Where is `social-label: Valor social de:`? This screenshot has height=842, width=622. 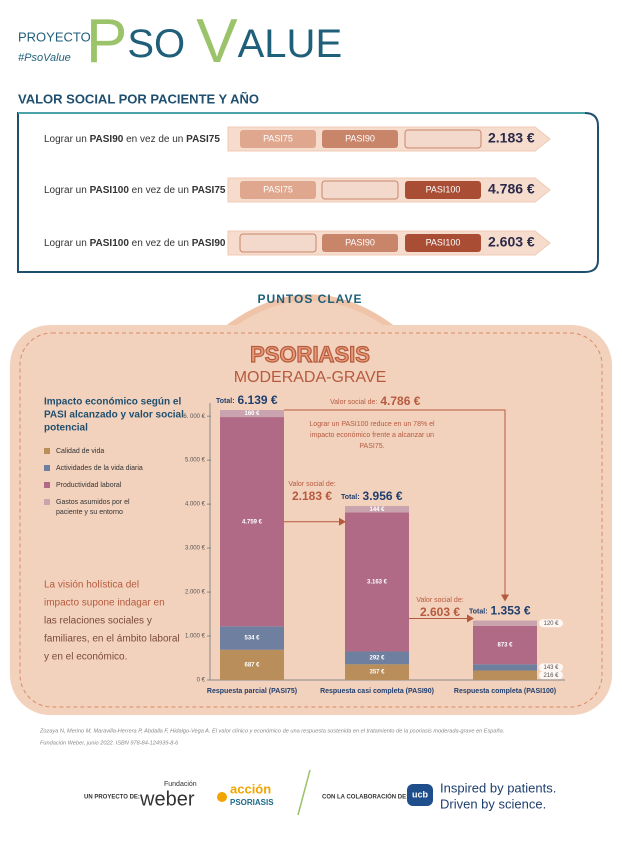 social-label: Valor social de: is located at coordinates (311, 484).